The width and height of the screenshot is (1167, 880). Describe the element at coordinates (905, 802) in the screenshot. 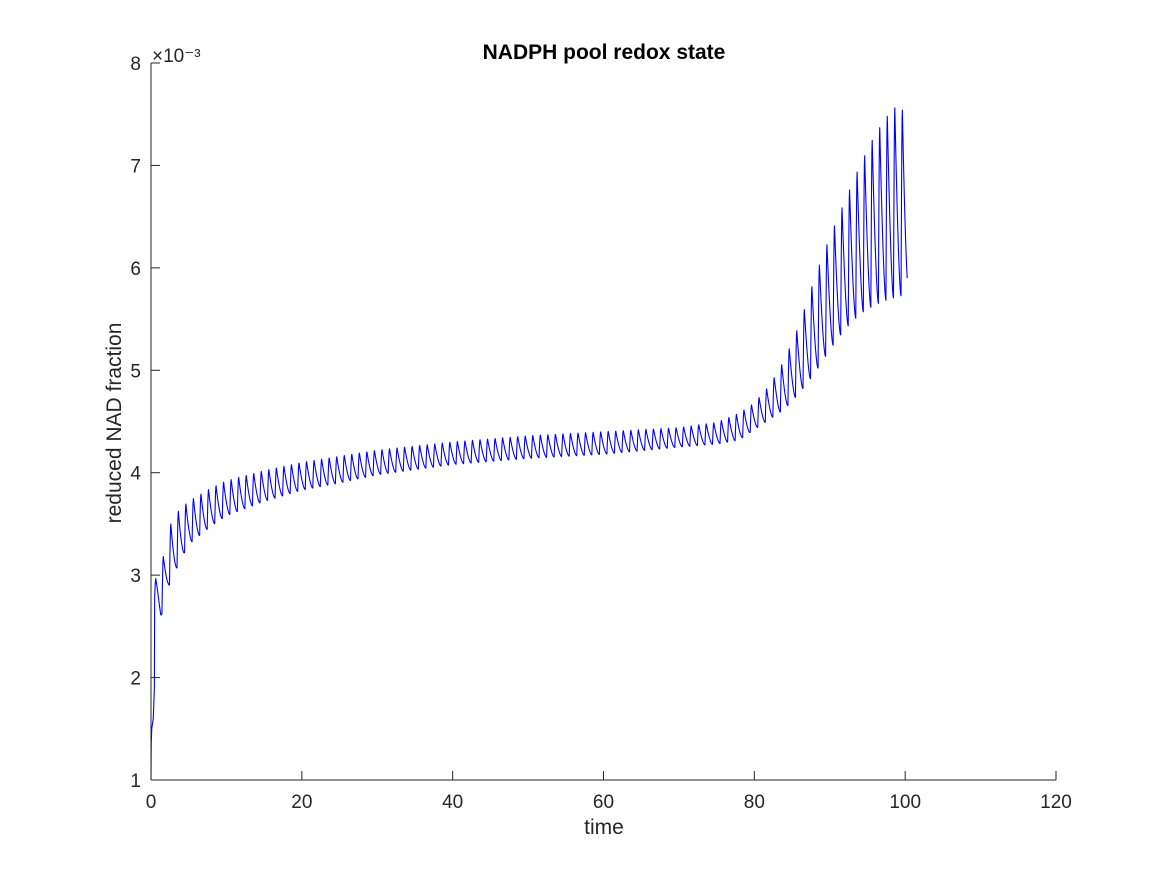

I see `x-tick-label: 100` at that location.